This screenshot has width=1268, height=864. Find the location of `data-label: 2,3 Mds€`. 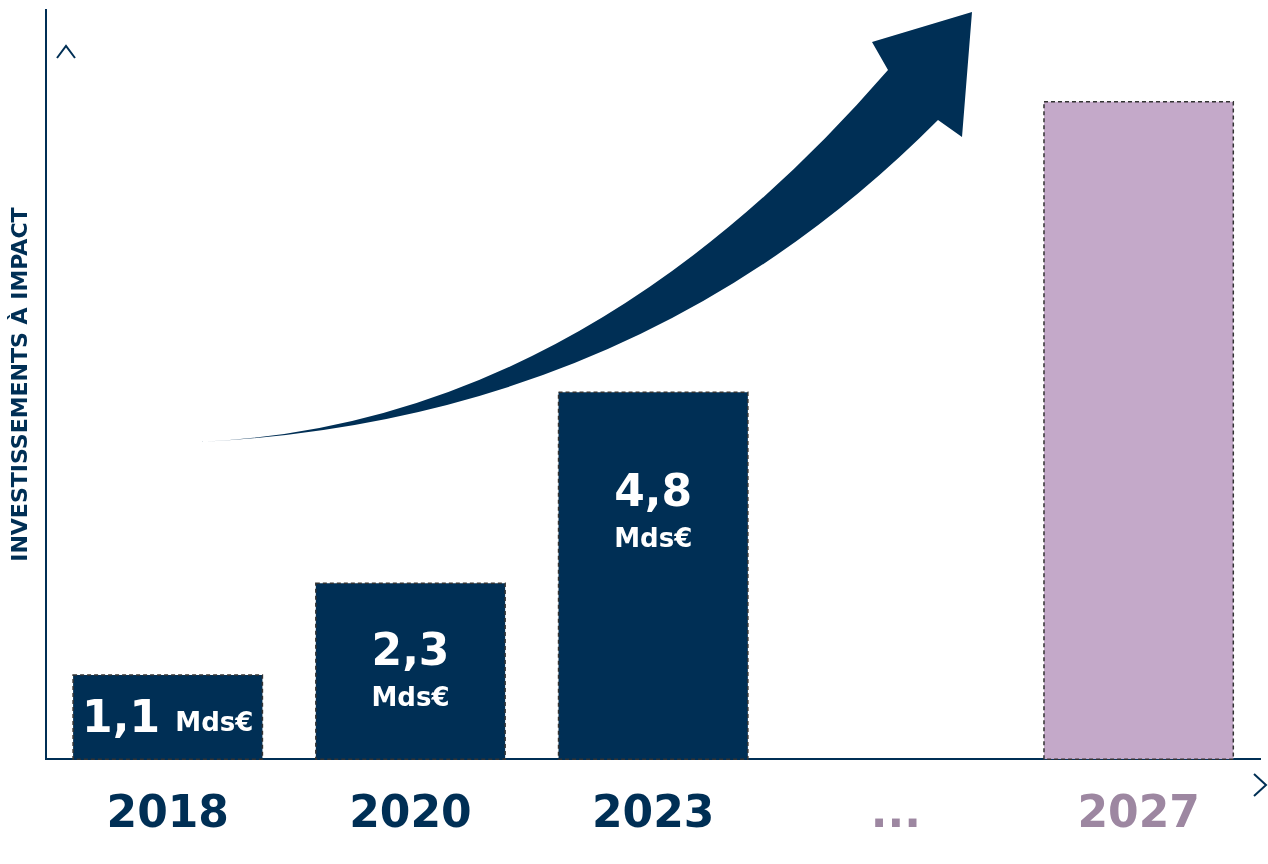

data-label: 2,3 Mds€ is located at coordinates (410, 668).